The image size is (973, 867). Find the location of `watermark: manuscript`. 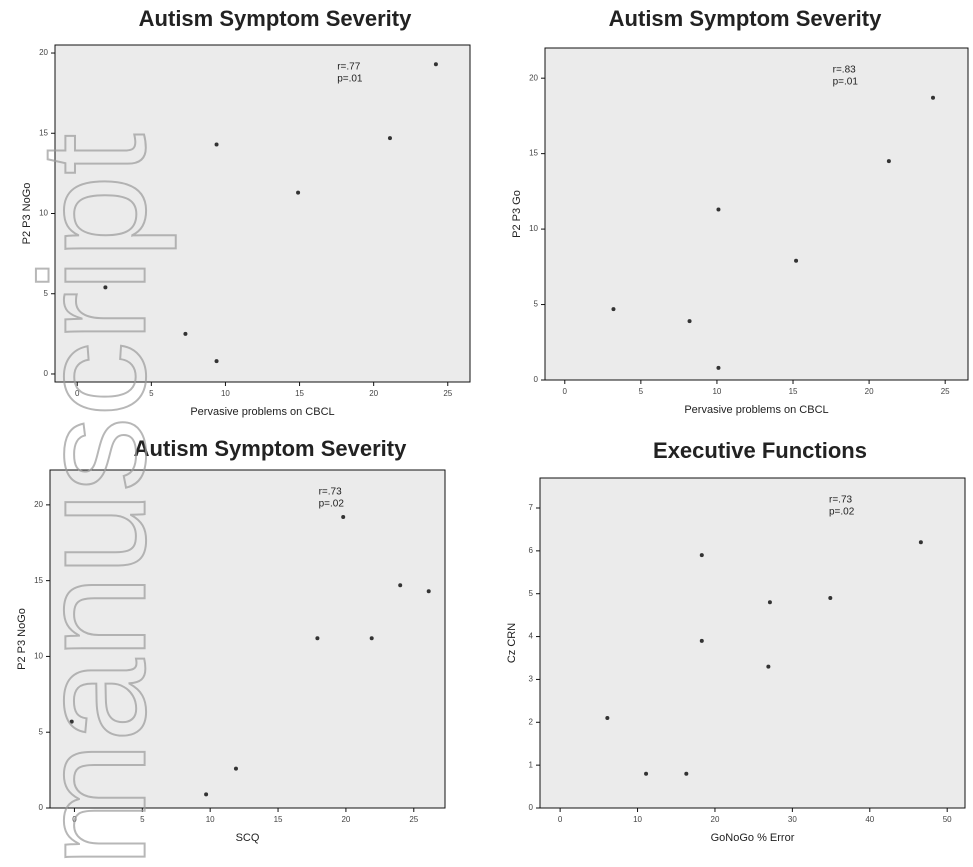

watermark: manuscript is located at coordinates (93, 500).